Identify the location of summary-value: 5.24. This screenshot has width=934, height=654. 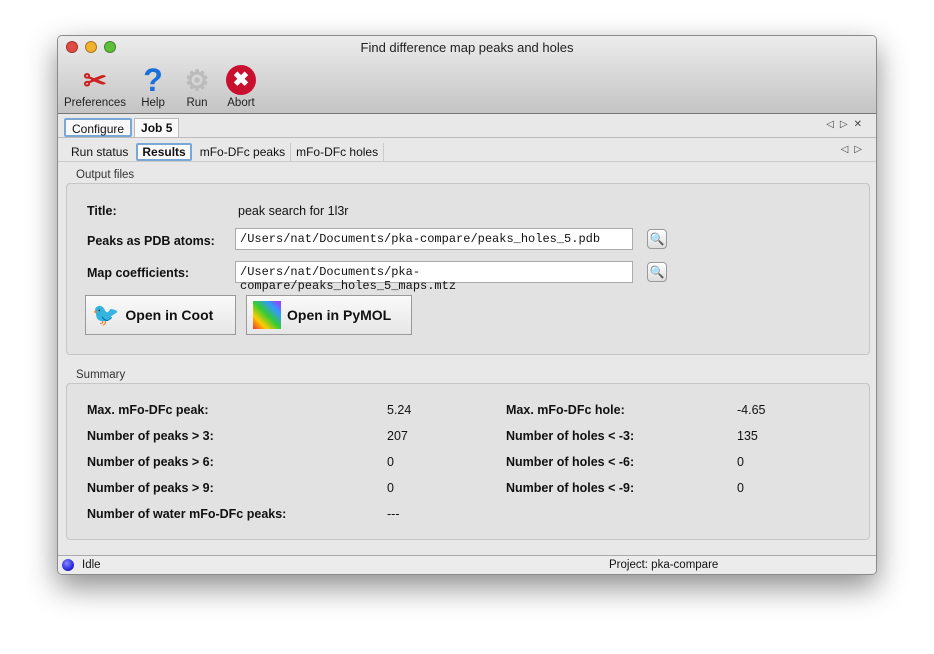
(399, 410).